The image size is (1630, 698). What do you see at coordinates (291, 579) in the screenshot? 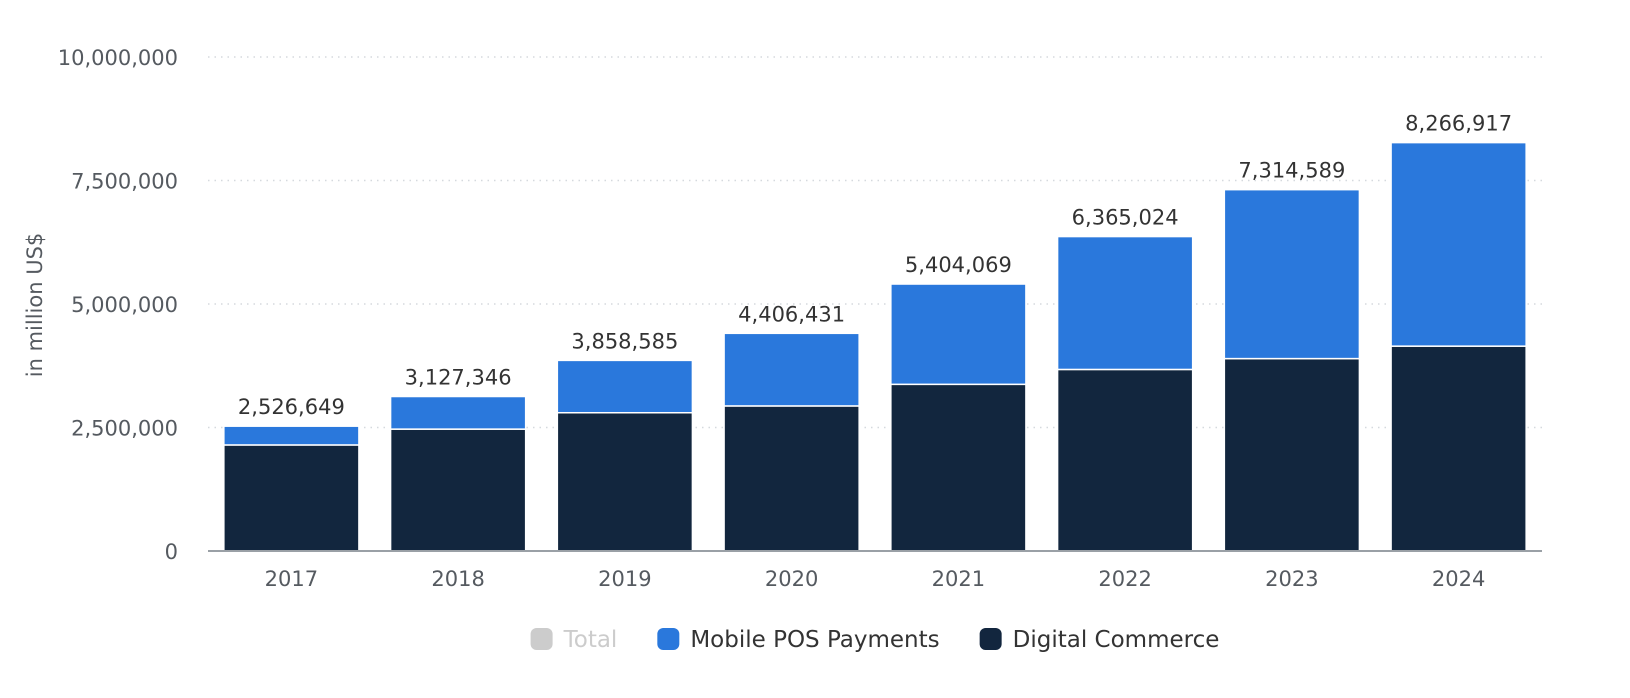
I see `x-tick-label: 2017` at bounding box center [291, 579].